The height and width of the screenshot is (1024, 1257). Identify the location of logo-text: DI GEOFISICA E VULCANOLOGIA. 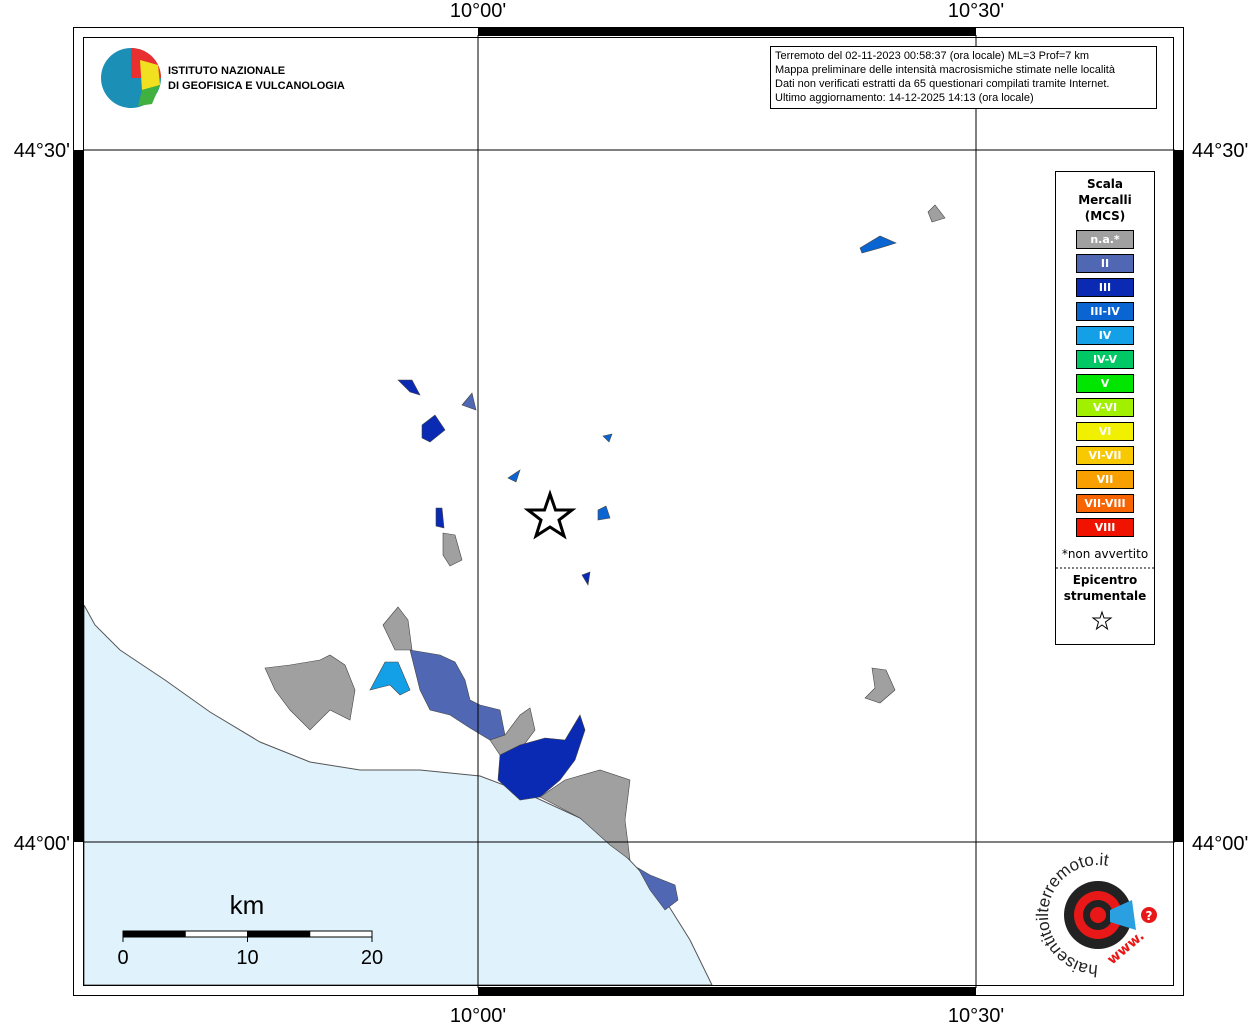
(256, 86).